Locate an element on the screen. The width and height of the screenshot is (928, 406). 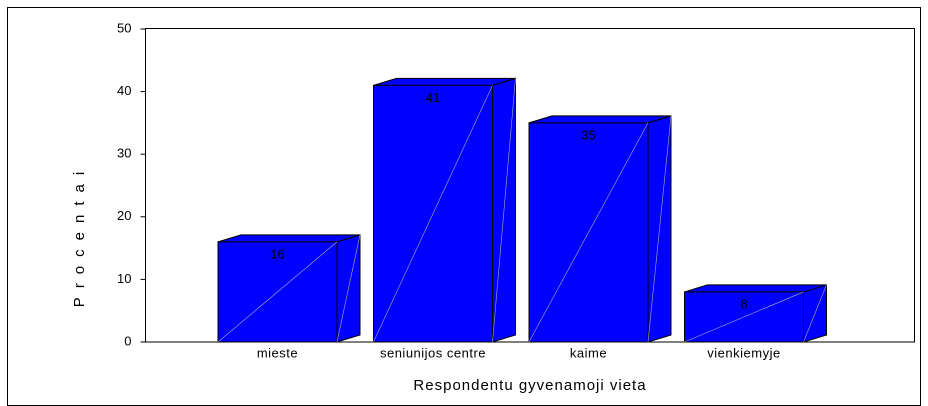
value-label: 16 is located at coordinates (277, 253).